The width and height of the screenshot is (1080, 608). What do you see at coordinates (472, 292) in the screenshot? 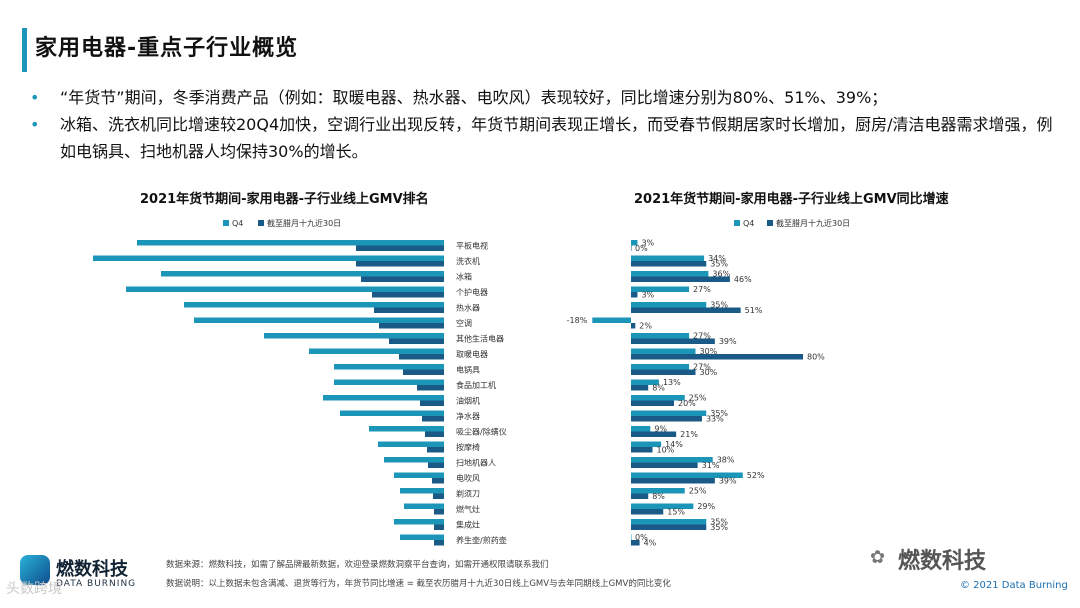
I see `category-label: 个护电器` at bounding box center [472, 292].